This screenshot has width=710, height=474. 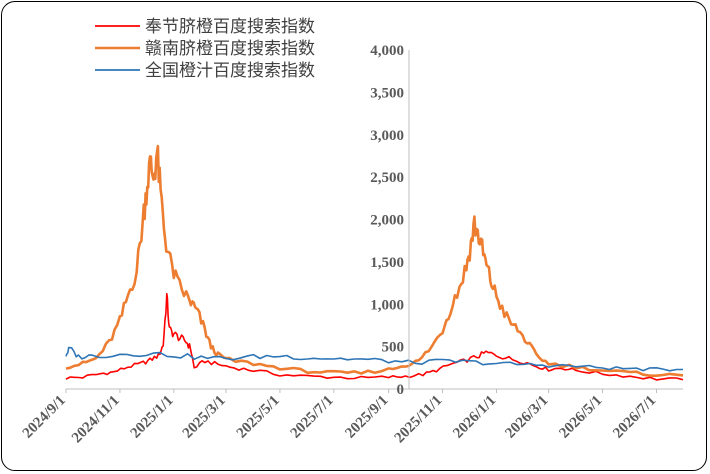 What do you see at coordinates (393, 348) in the screenshot?
I see `y-tick-label: 500` at bounding box center [393, 348].